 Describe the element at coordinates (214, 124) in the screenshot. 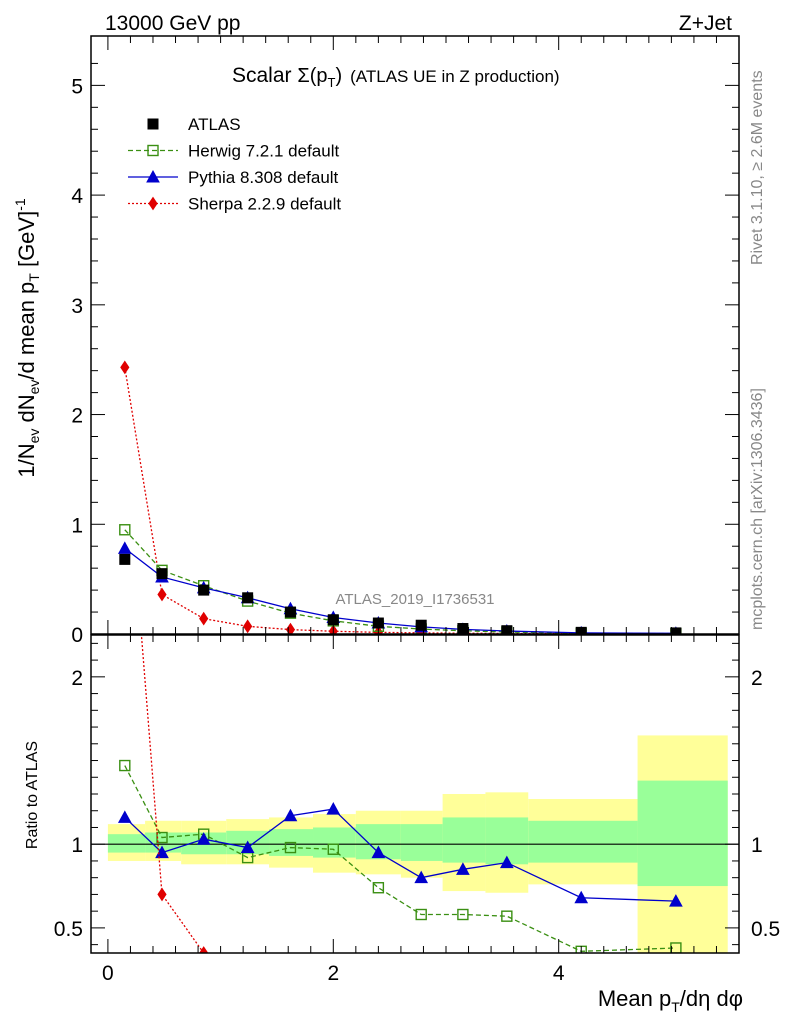

I see `legend-label-atlas: ATLAS` at that location.